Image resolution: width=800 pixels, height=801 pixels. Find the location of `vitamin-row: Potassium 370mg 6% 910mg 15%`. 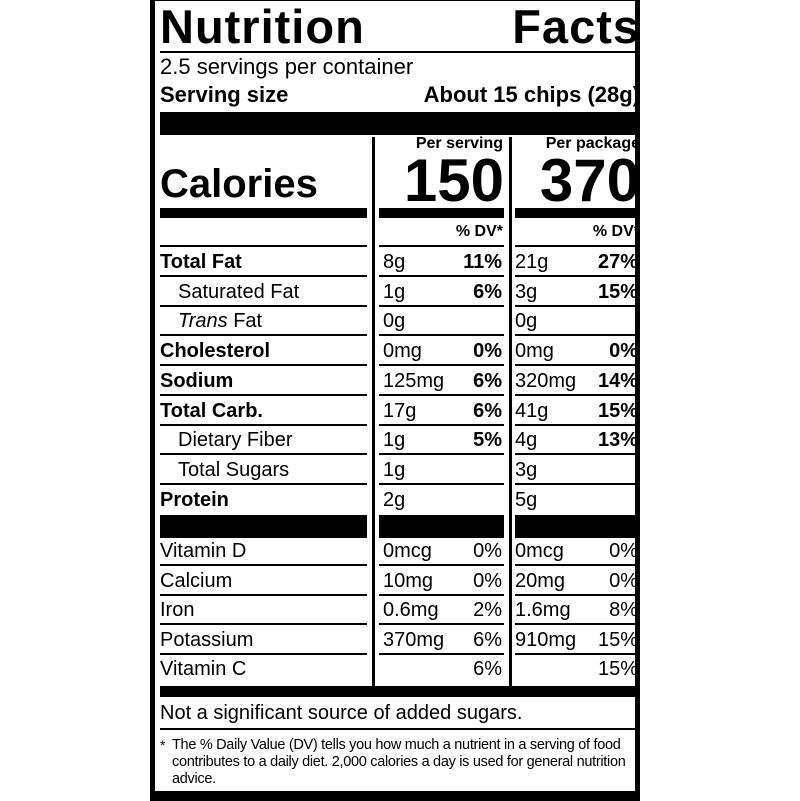

vitamin-row: Potassium 370mg 6% 910mg 15% is located at coordinates (400, 640).